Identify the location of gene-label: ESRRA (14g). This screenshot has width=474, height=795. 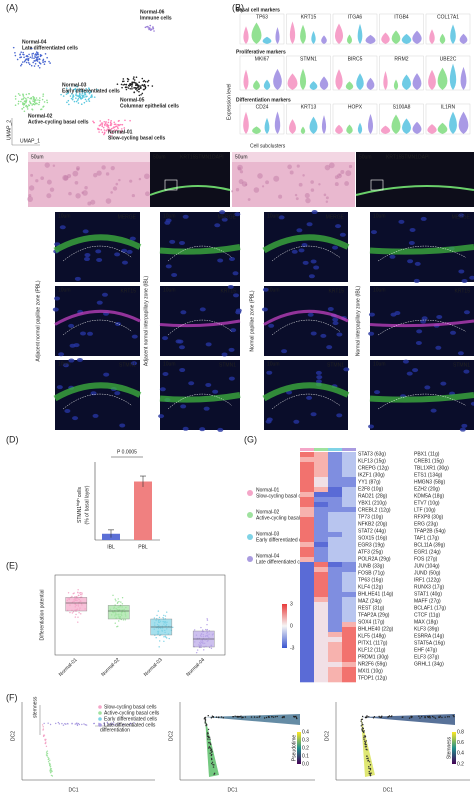
(429, 636).